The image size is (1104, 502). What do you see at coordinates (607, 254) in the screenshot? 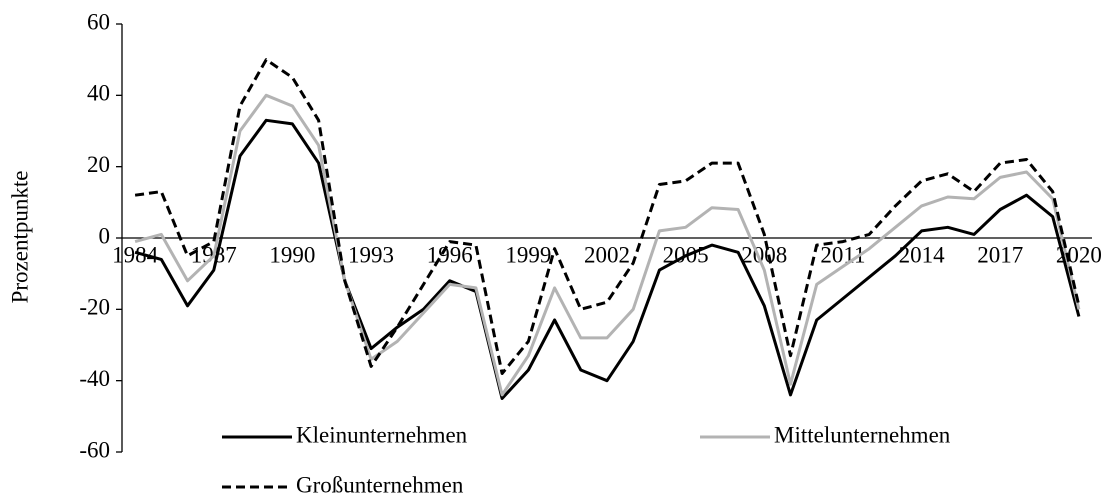
I see `x-tick-label: 2002` at bounding box center [607, 254].